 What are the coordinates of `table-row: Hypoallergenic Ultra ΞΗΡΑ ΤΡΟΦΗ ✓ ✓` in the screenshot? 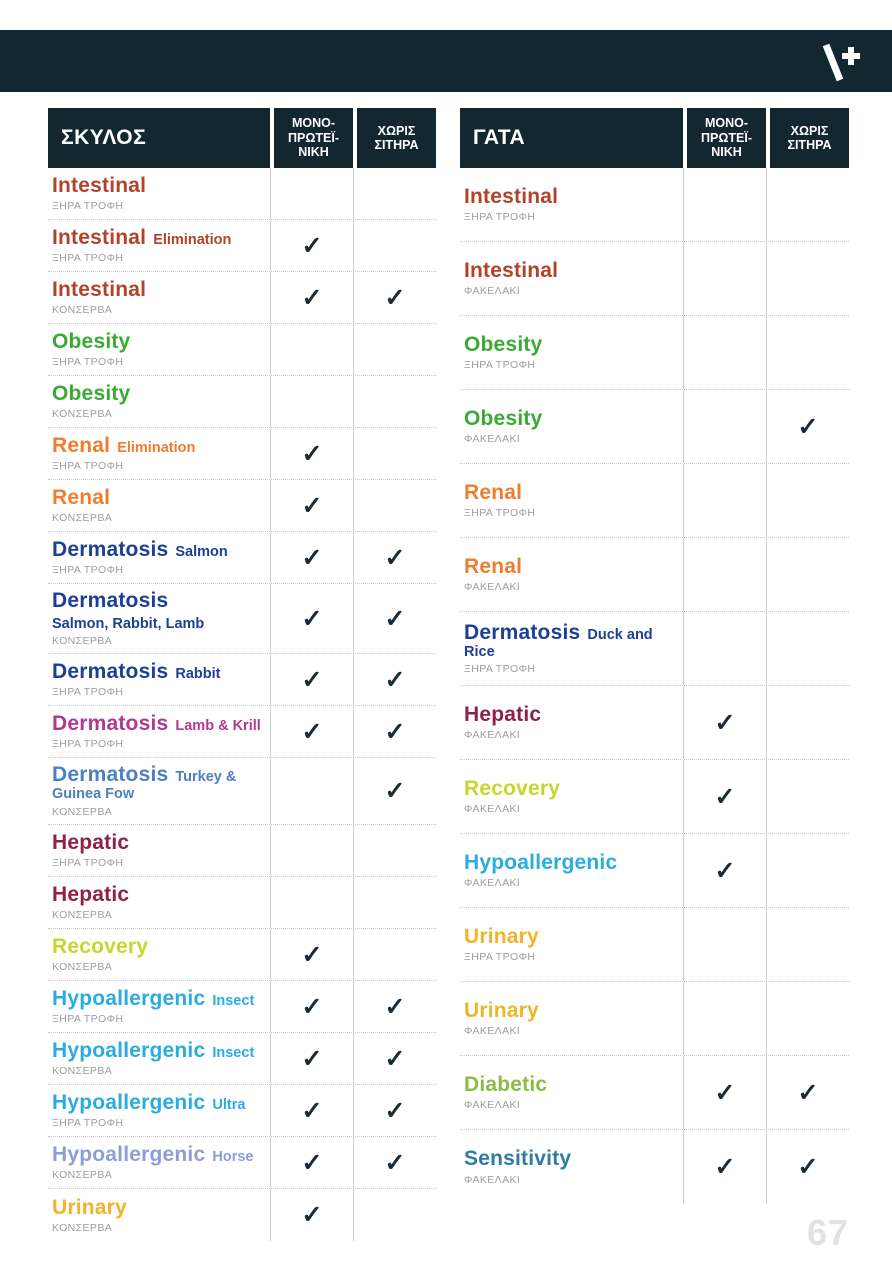 It's located at (242, 1111).